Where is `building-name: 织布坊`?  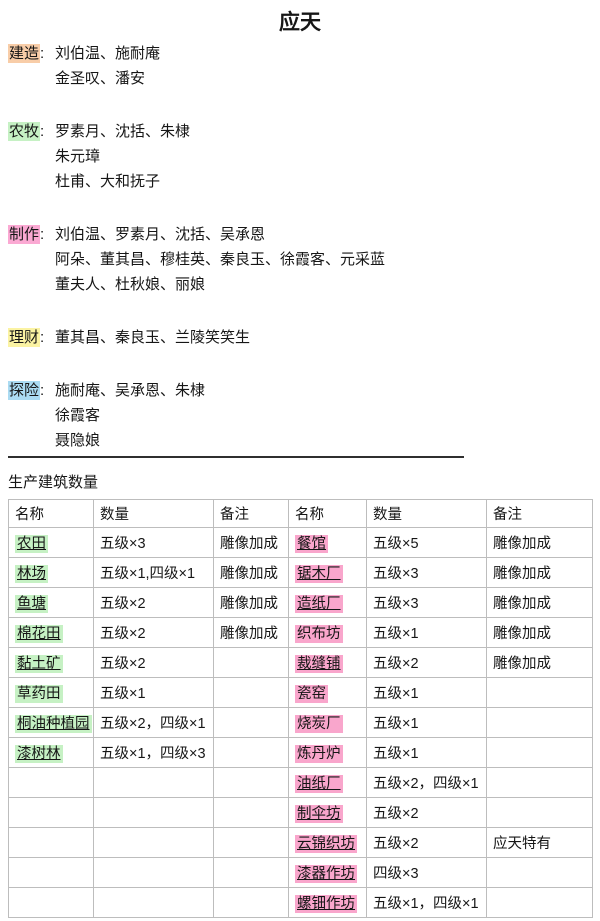
building-name: 织布坊 is located at coordinates (319, 634).